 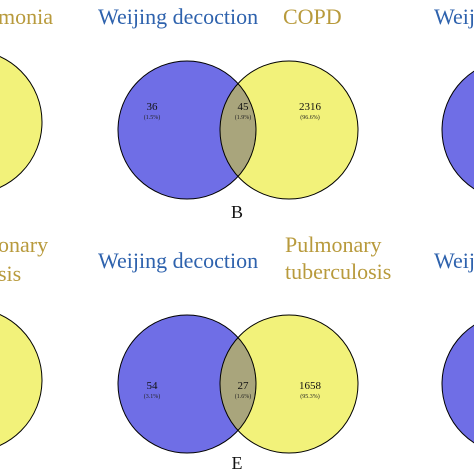 What do you see at coordinates (333, 244) in the screenshot?
I see `set-b-label-E-line1: Pulmonary` at bounding box center [333, 244].